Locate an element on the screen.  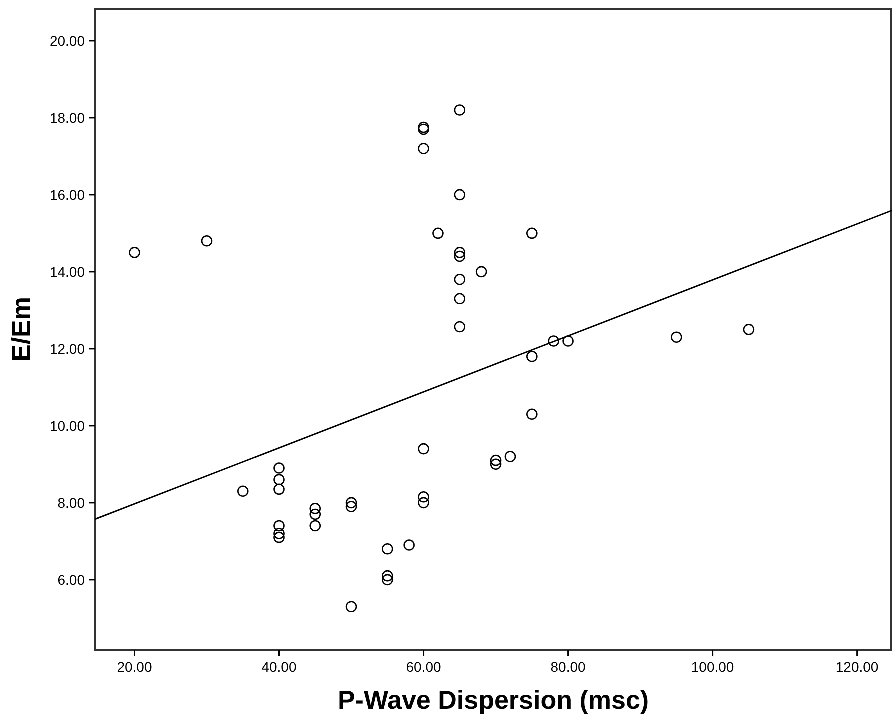
y-tick-label: 18.00 is located at coordinates (68, 118).